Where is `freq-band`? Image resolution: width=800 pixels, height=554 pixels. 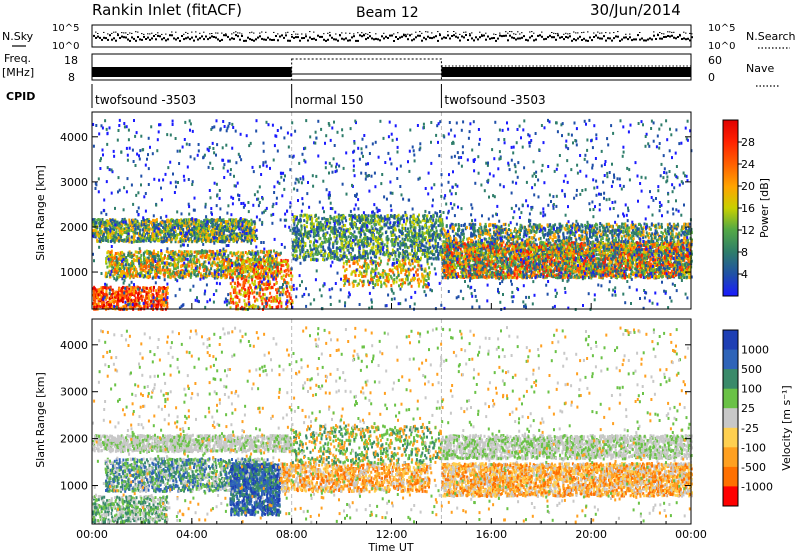
freq-band is located at coordinates (566, 72).